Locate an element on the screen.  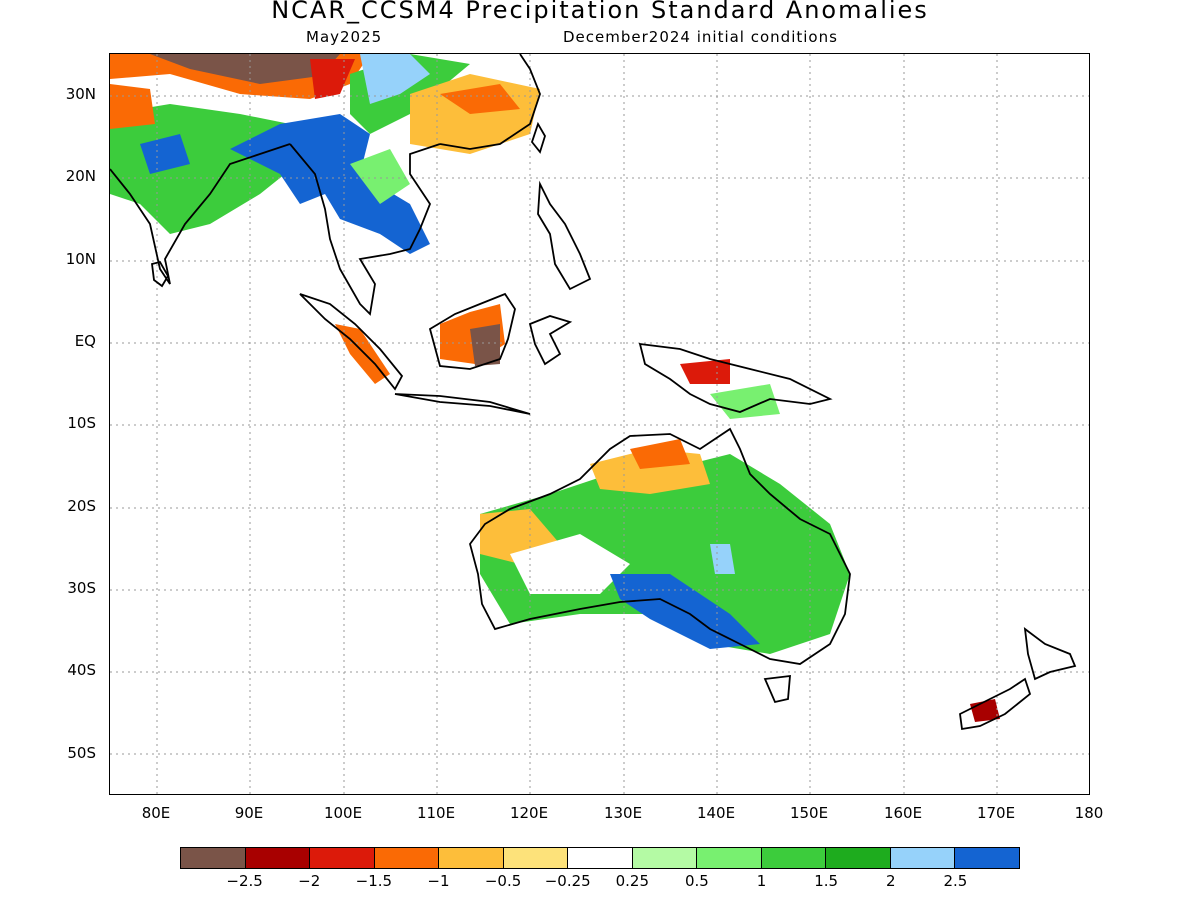
coast-tasmania is located at coordinates (777, 689).